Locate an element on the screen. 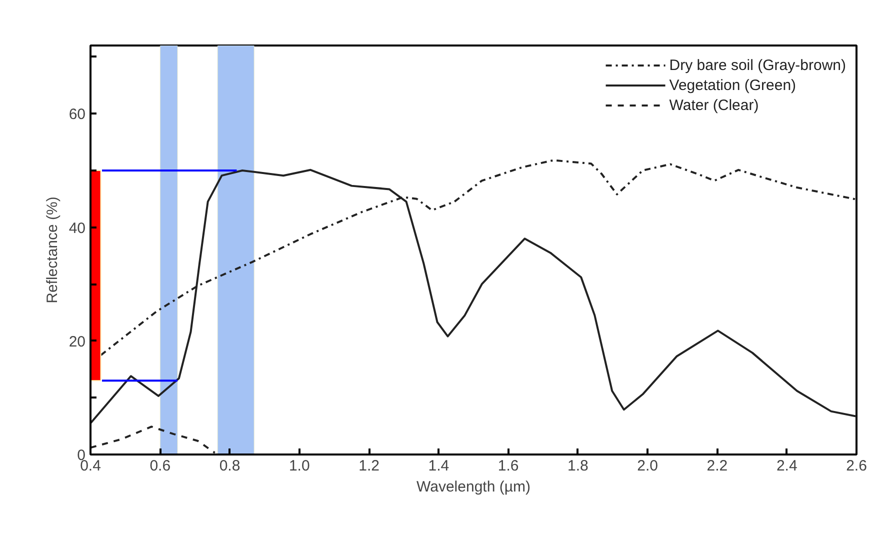 Image resolution: width=881 pixels, height=534 pixels. legend-label: Vegetation (Green) is located at coordinates (732, 85).